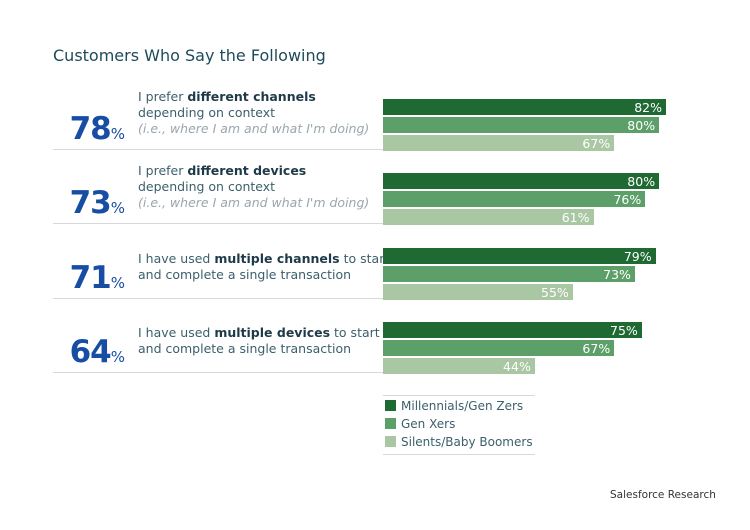 The image size is (750, 530). I want to click on bar-value-label: 73%, so click(617, 274).